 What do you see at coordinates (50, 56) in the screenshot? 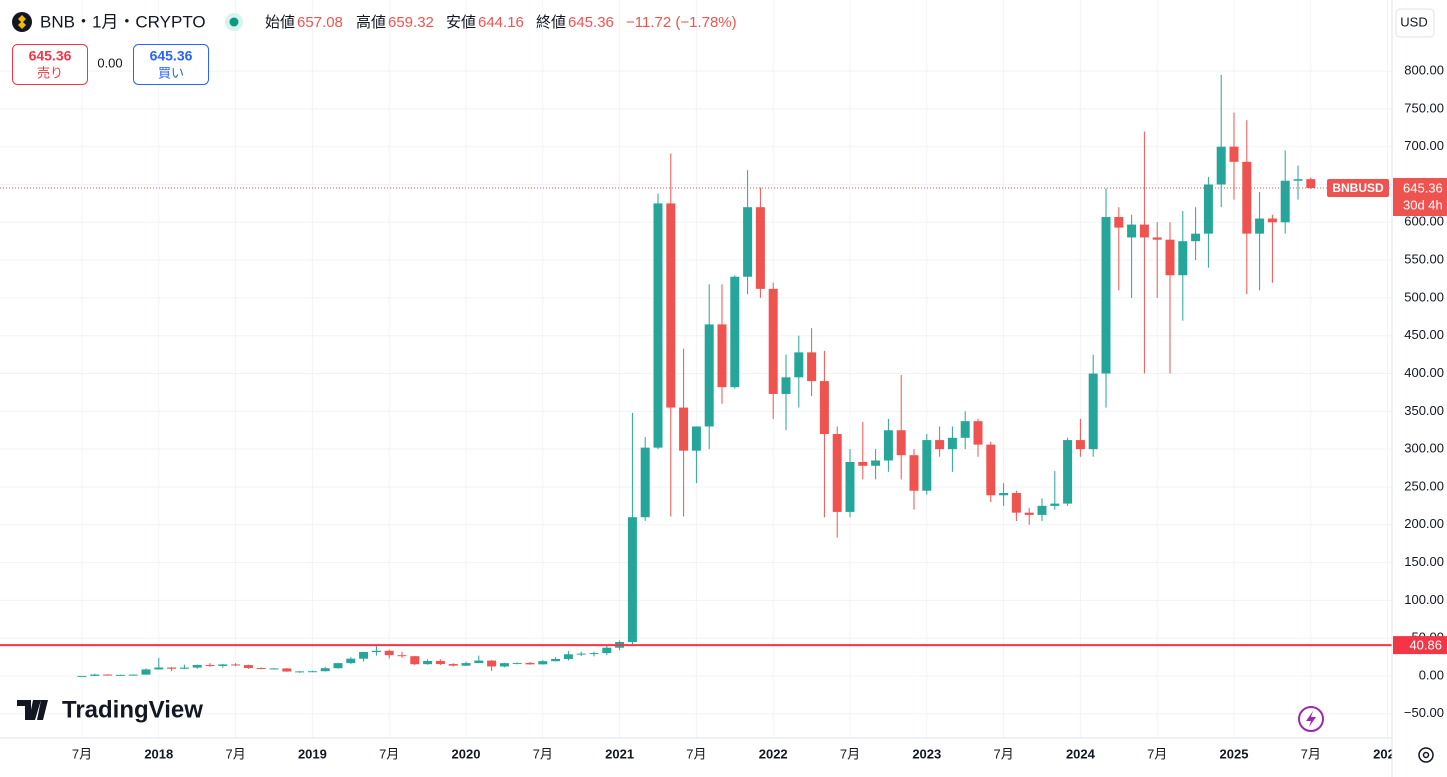
I see `sell-price: 645.36` at bounding box center [50, 56].